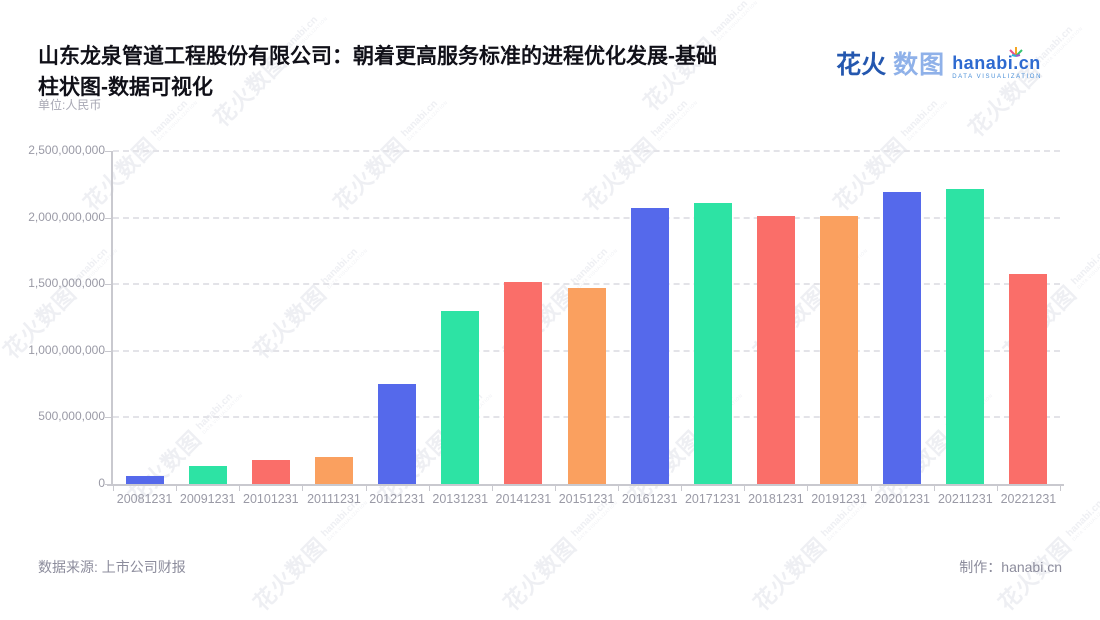 The width and height of the screenshot is (1100, 620). Describe the element at coordinates (1016, 53) in the screenshot. I see `sparkle-icon` at that location.